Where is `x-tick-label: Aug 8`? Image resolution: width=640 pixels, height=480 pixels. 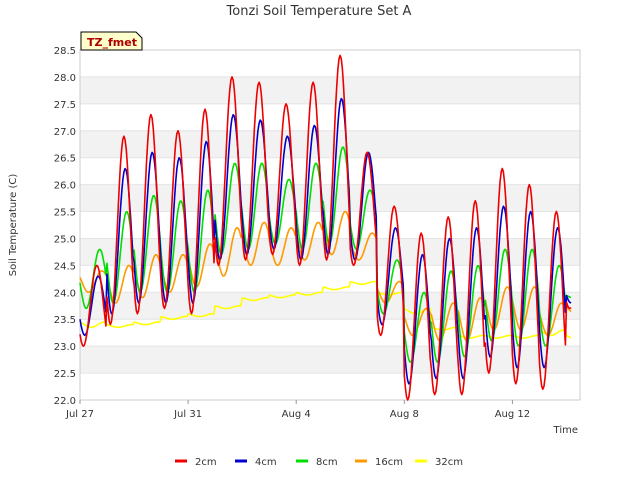 x-tick-label: Aug 8 is located at coordinates (404, 414).